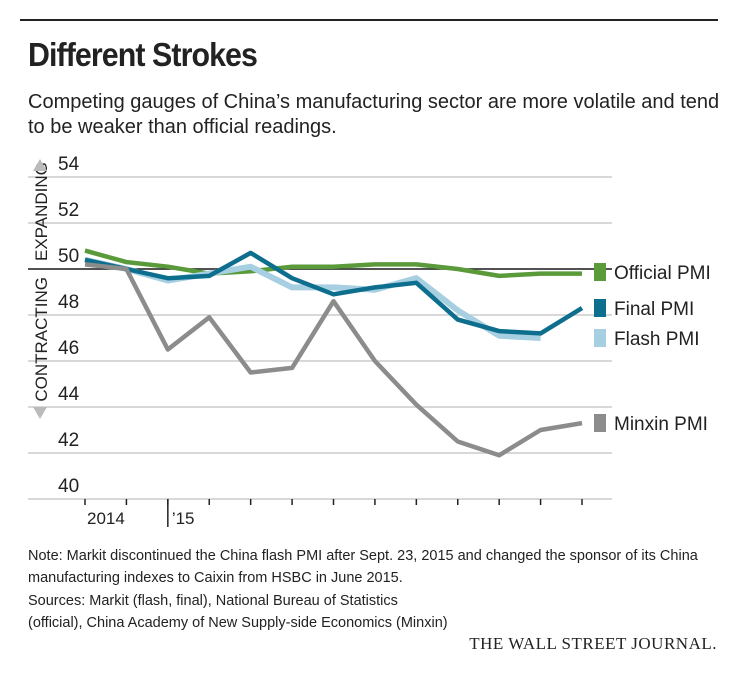  What do you see at coordinates (41, 211) in the screenshot?
I see `expanding-label: EXPANDING` at bounding box center [41, 211].